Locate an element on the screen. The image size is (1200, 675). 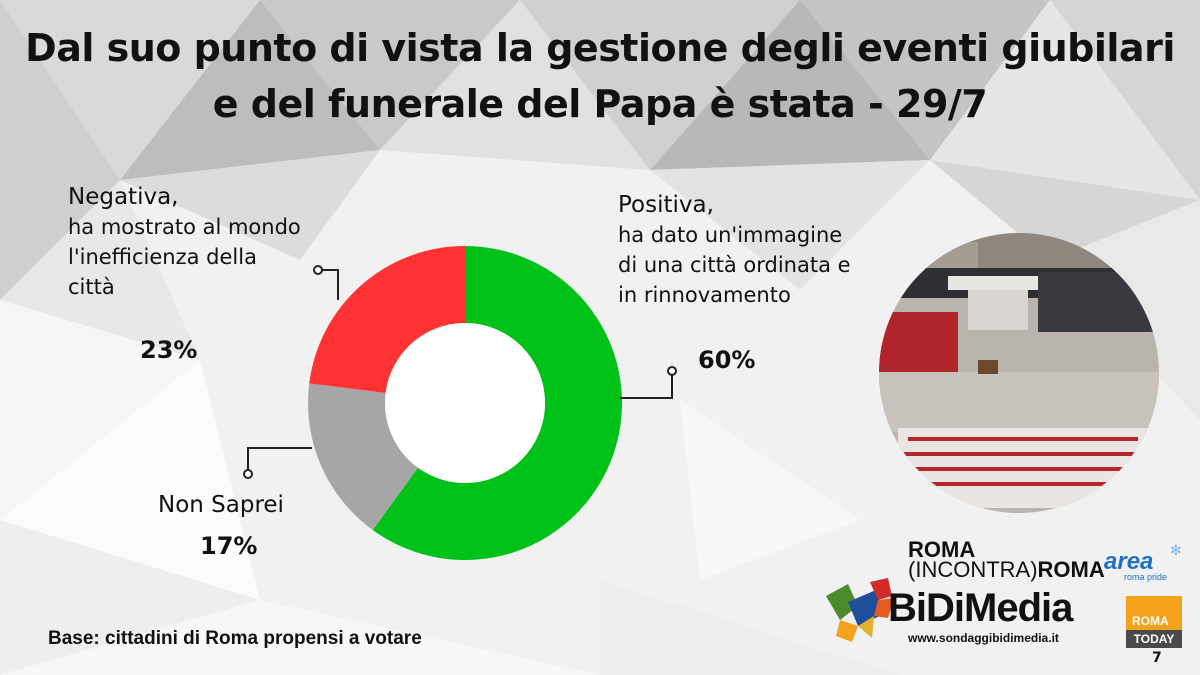
snowflake-icon: ✻ is located at coordinates (1176, 550).